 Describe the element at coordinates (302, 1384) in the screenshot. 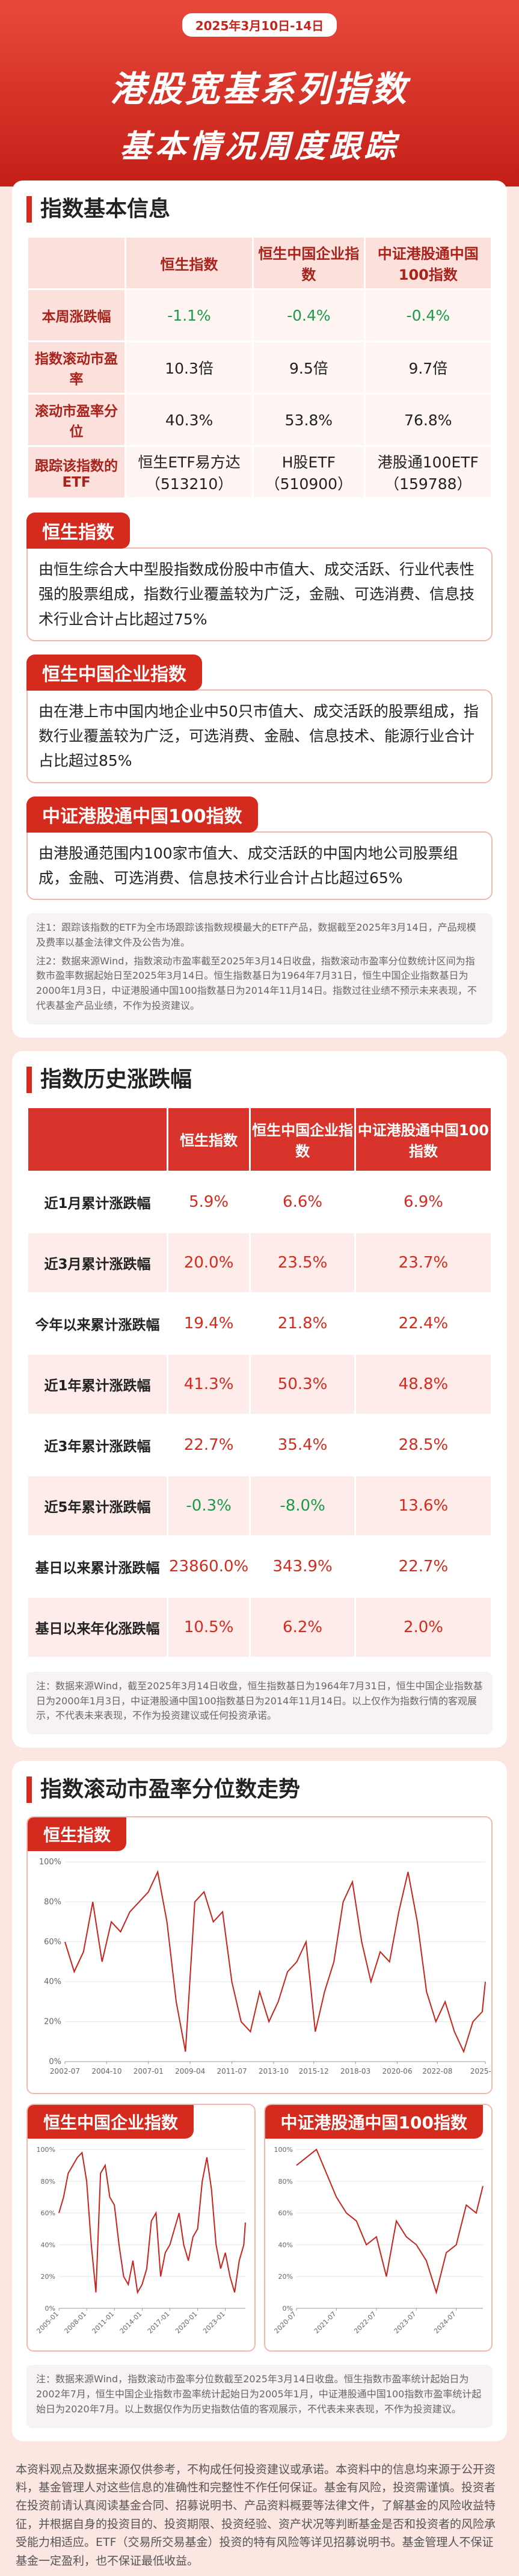

I see `cell: 50.3%` at that location.